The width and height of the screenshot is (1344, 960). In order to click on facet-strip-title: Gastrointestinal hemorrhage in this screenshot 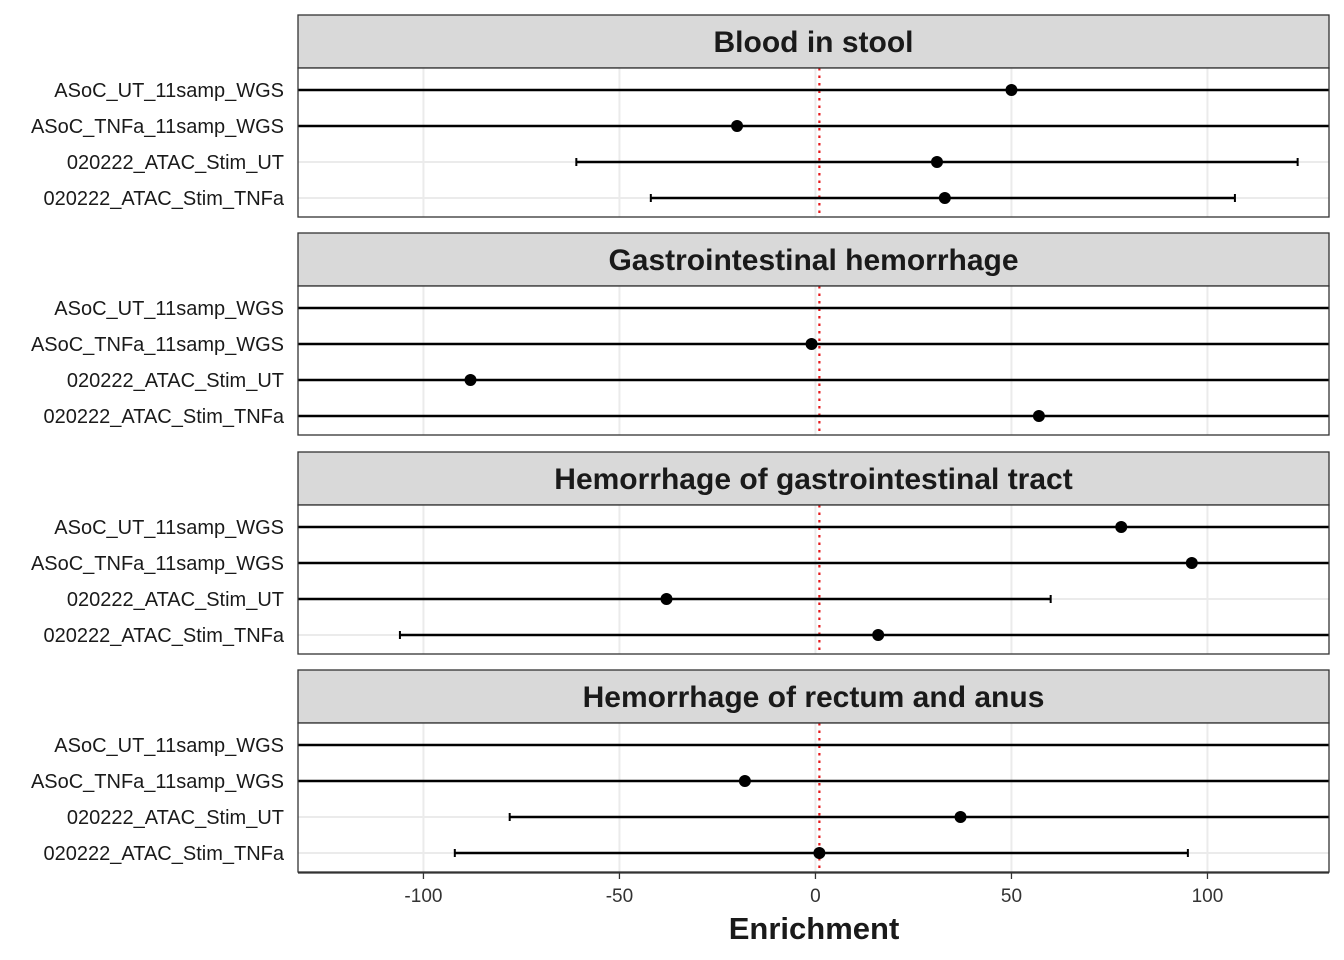, I will do `click(813, 260)`.